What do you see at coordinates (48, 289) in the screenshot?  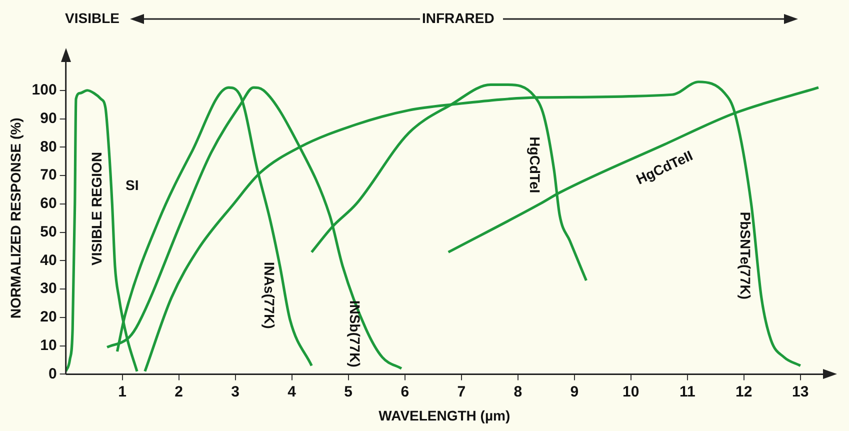 I see `y-tick-label: 30` at bounding box center [48, 289].